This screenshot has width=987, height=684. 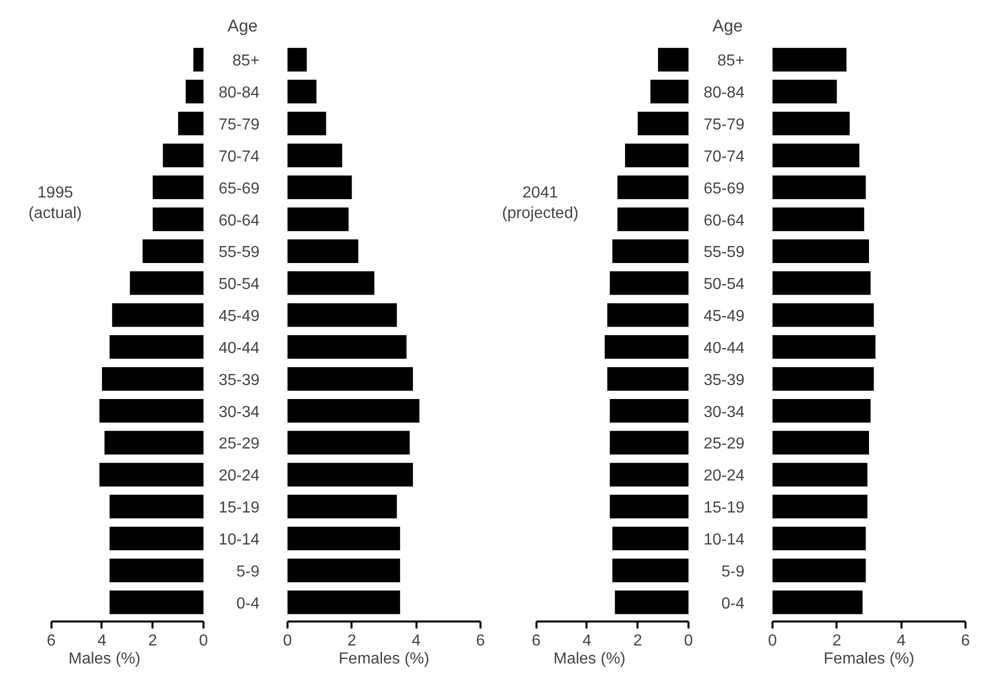 I want to click on y-tick-label: 5-9, so click(x=733, y=571).